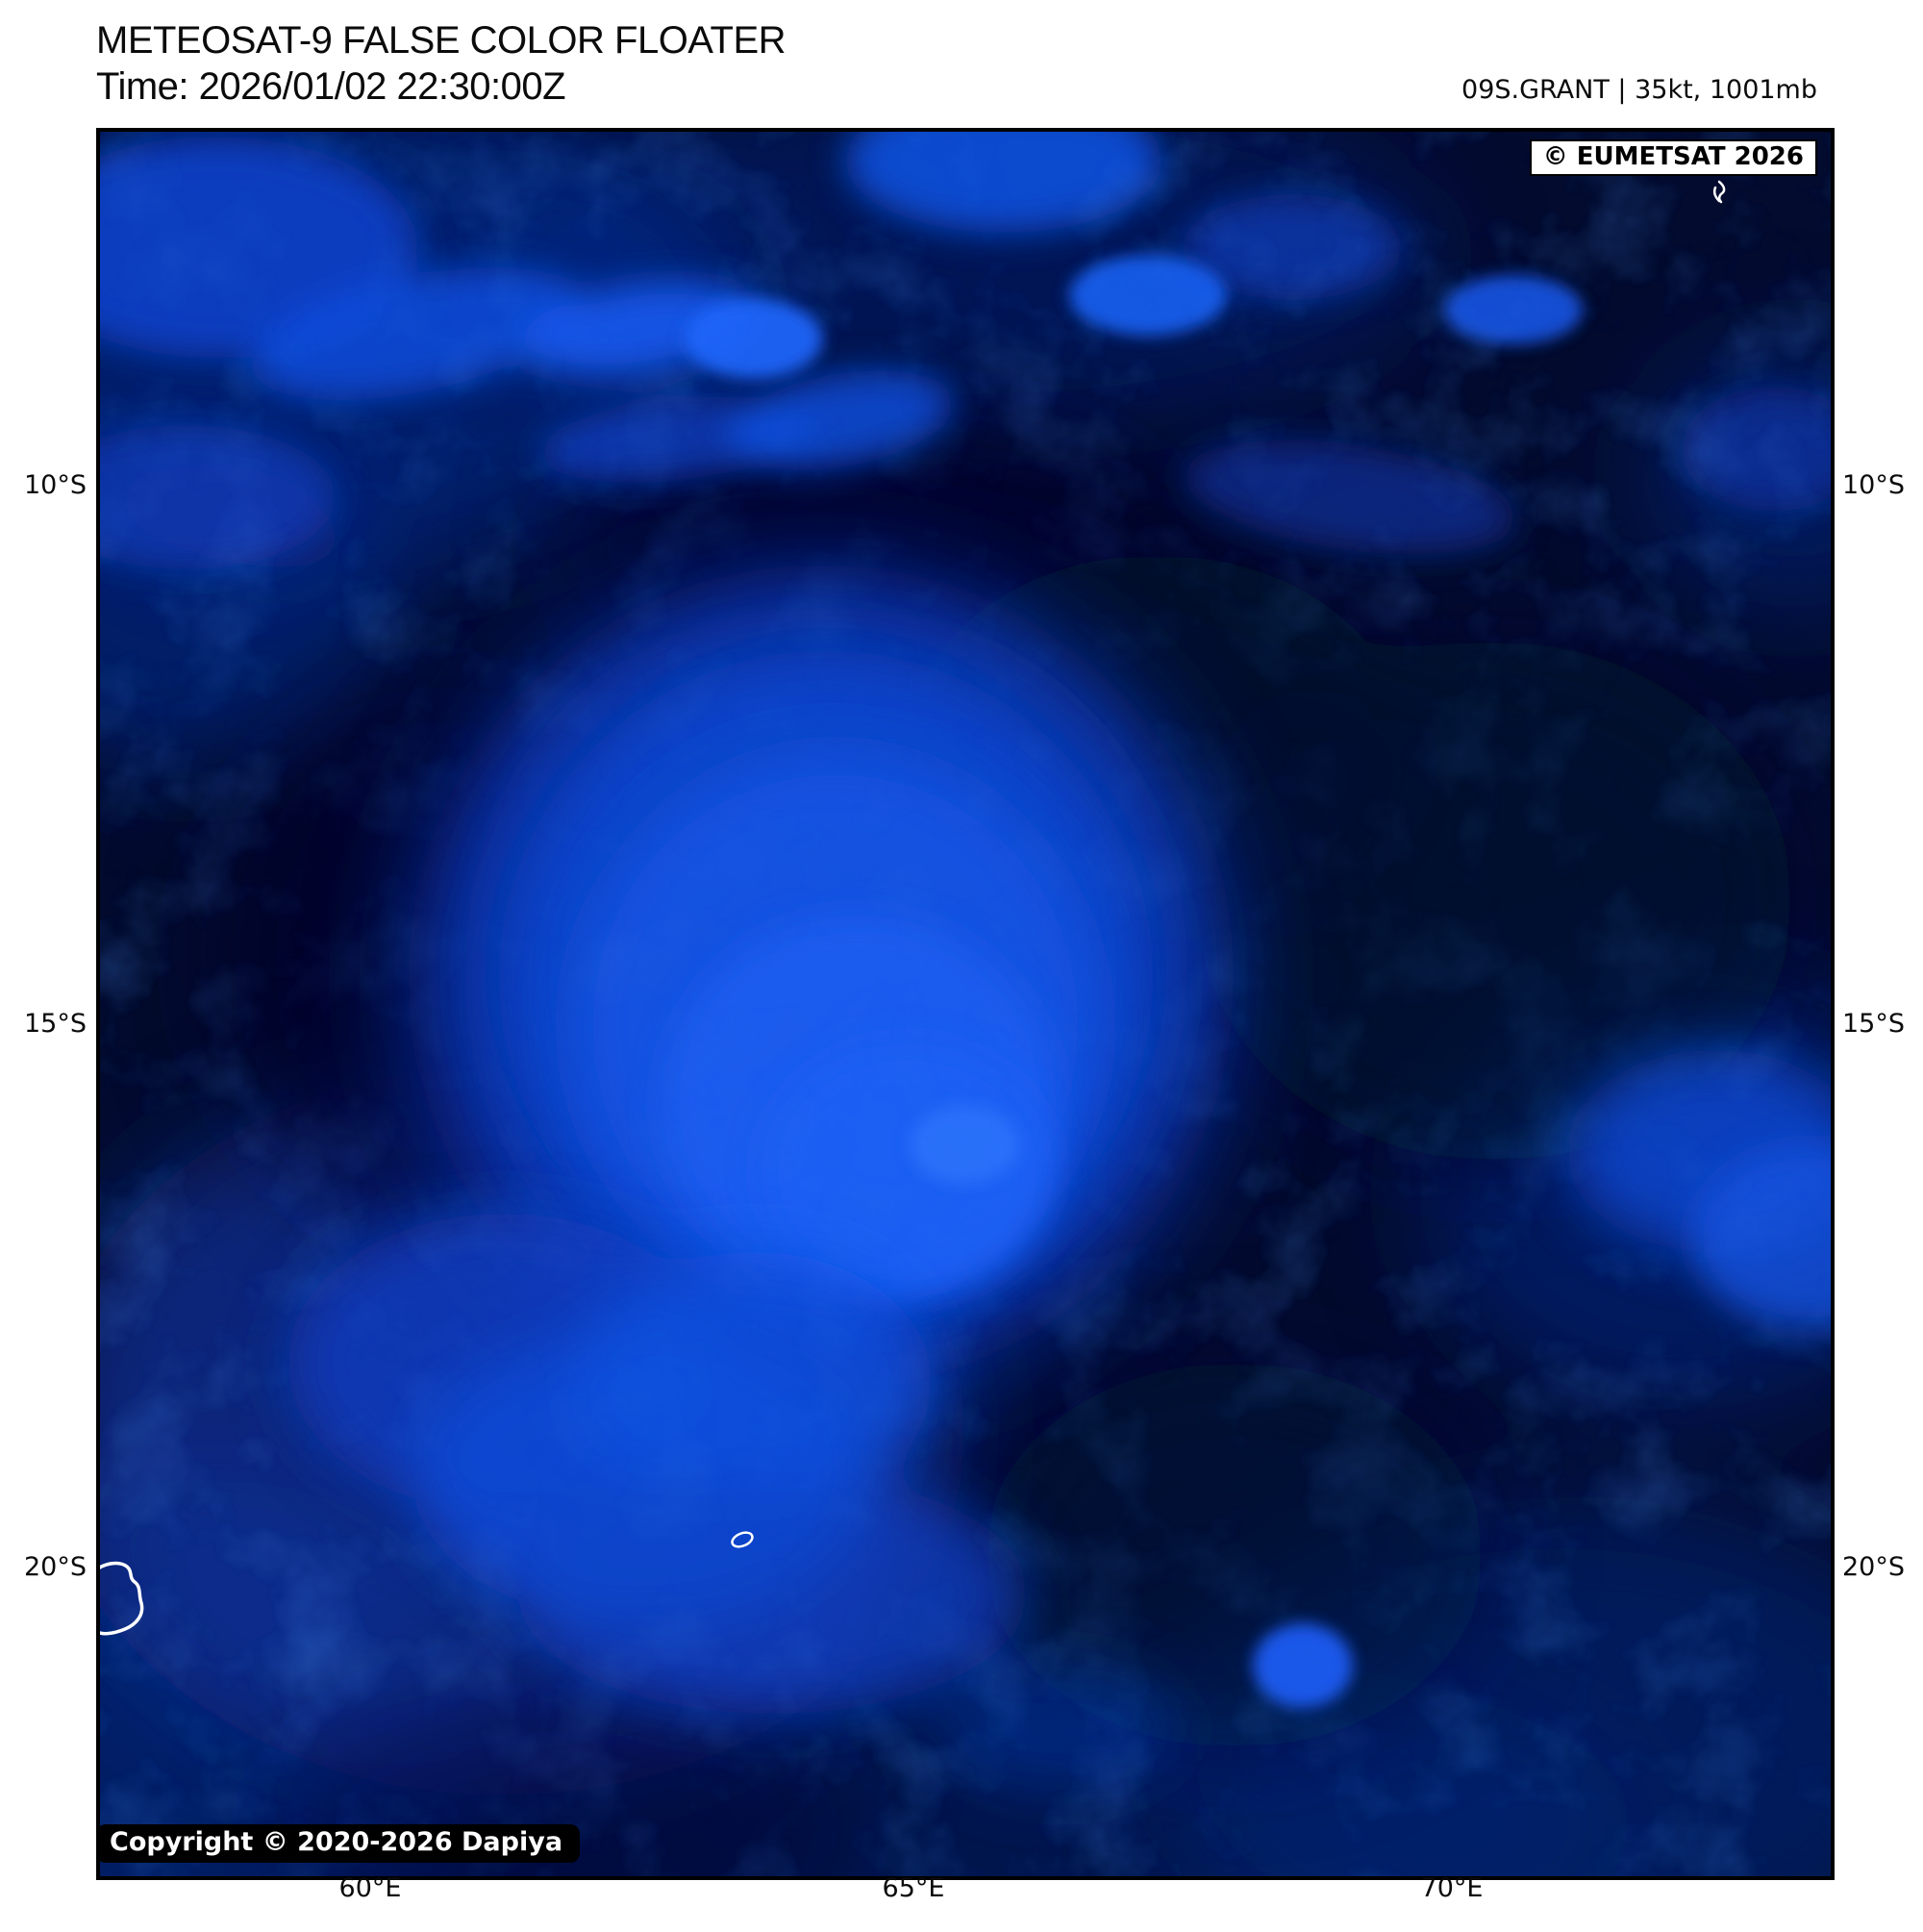  I want to click on lon-tick-65e: 65°E, so click(913, 1888).